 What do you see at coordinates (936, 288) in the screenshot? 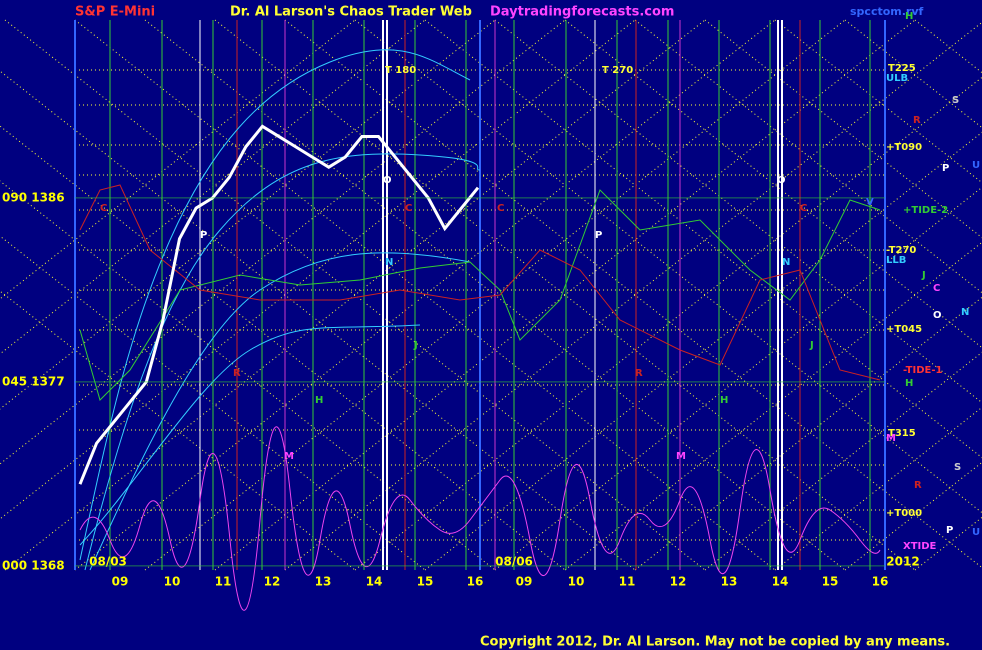
I see `right-label: C` at bounding box center [936, 288].